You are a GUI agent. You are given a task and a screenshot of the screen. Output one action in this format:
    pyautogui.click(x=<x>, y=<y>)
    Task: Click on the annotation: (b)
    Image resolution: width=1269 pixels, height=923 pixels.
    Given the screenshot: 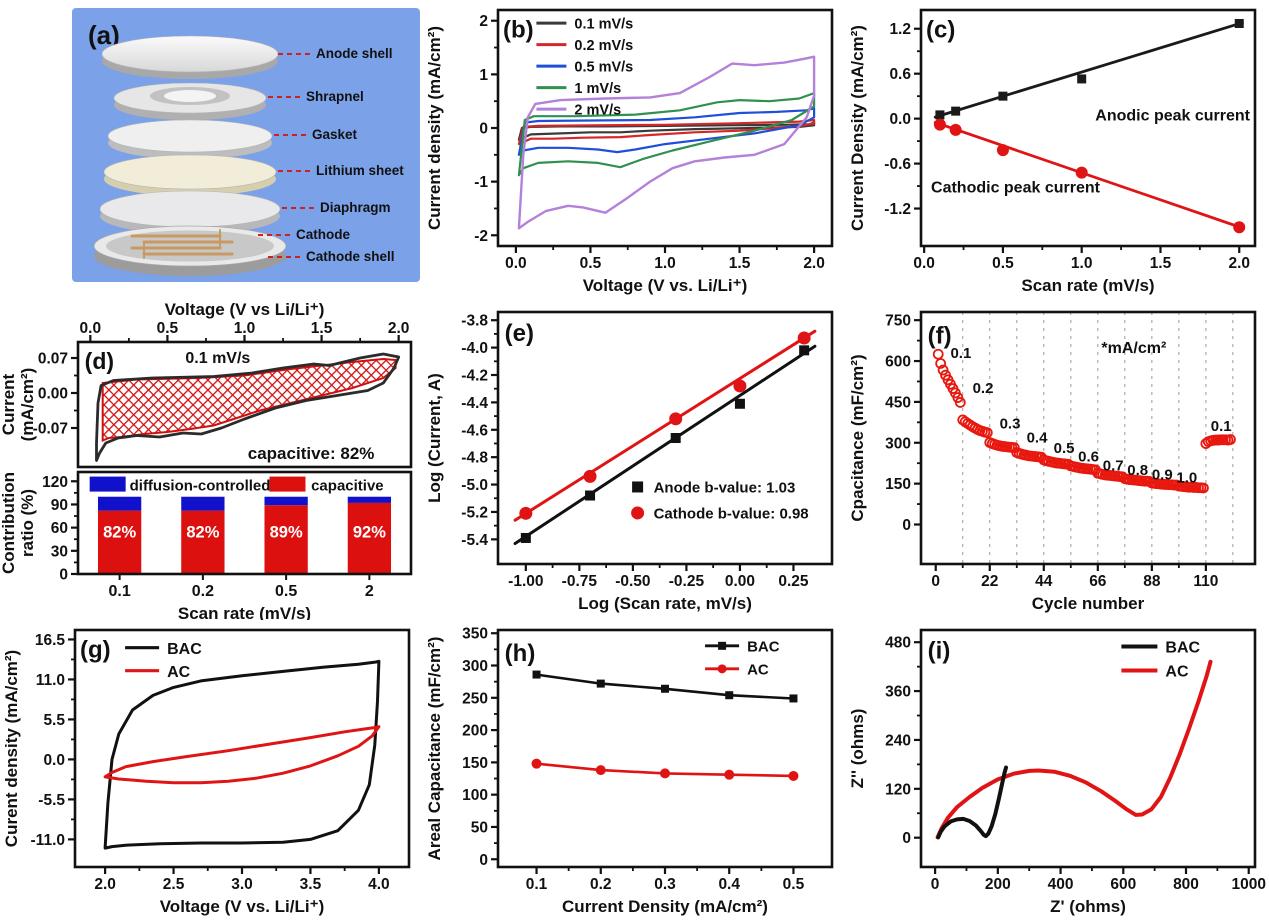 What is the action you would take?
    pyautogui.click(x=518, y=30)
    